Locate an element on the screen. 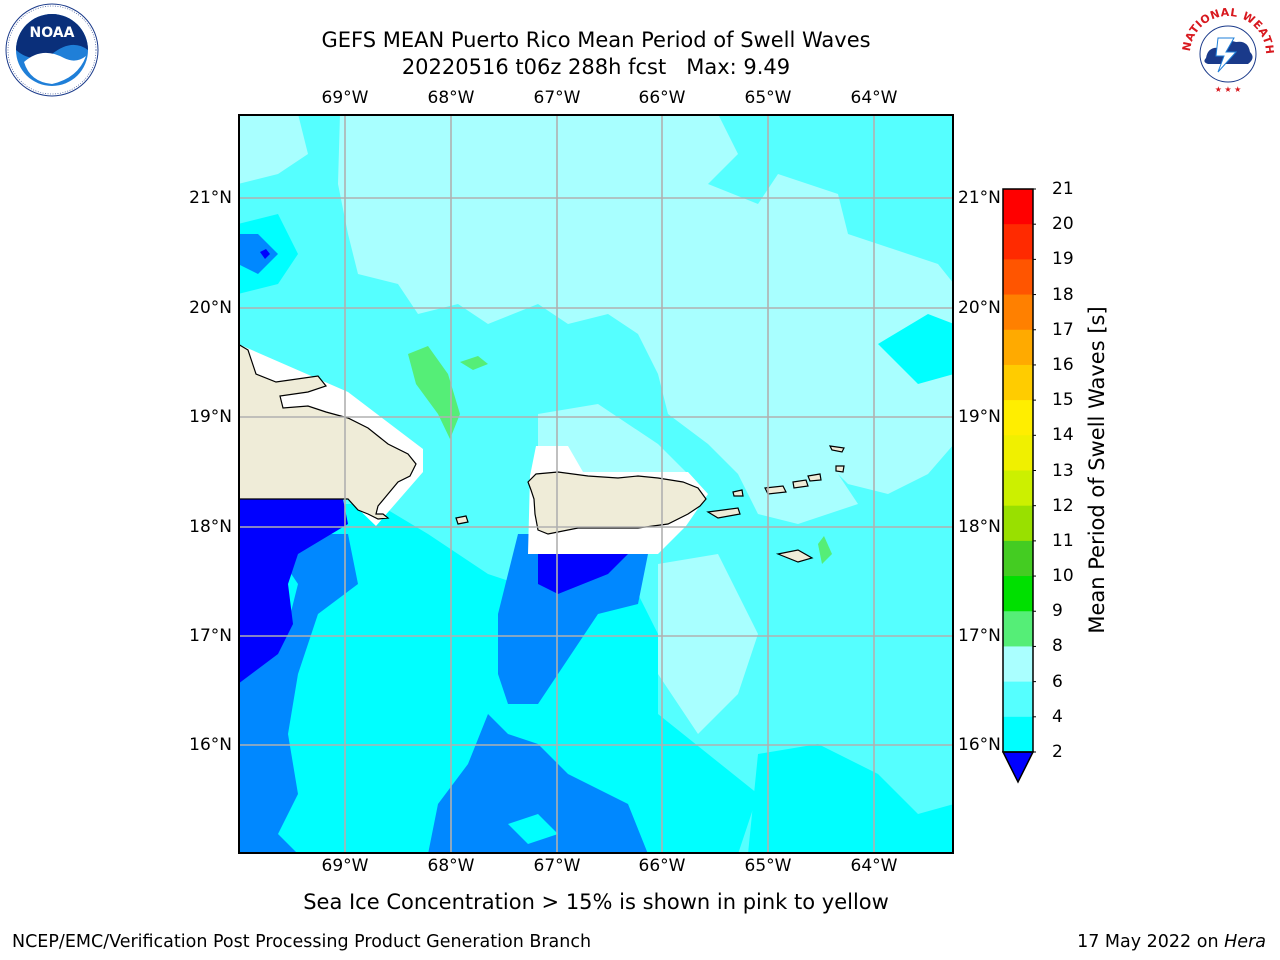 The height and width of the screenshot is (960, 1280). colorbar-tick-label: 12 is located at coordinates (1063, 505).